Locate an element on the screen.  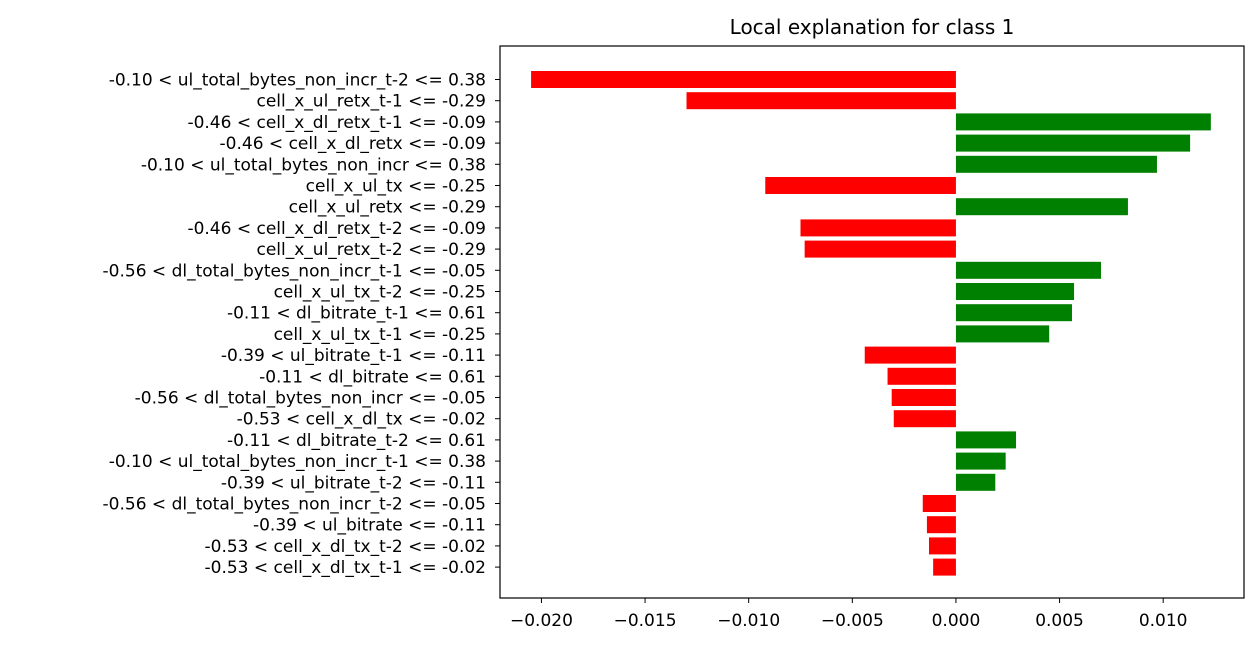
x-tick-label: 0.000 is located at coordinates (956, 621).